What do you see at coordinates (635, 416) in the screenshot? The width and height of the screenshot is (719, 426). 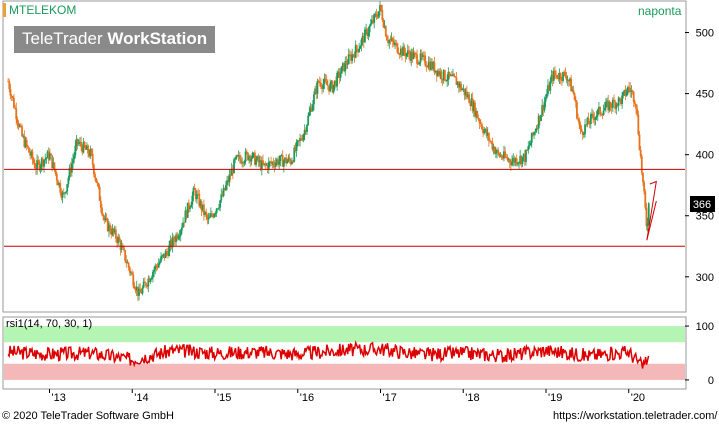 I see `footer-url: https://workstation.teletrader.com/` at bounding box center [635, 416].